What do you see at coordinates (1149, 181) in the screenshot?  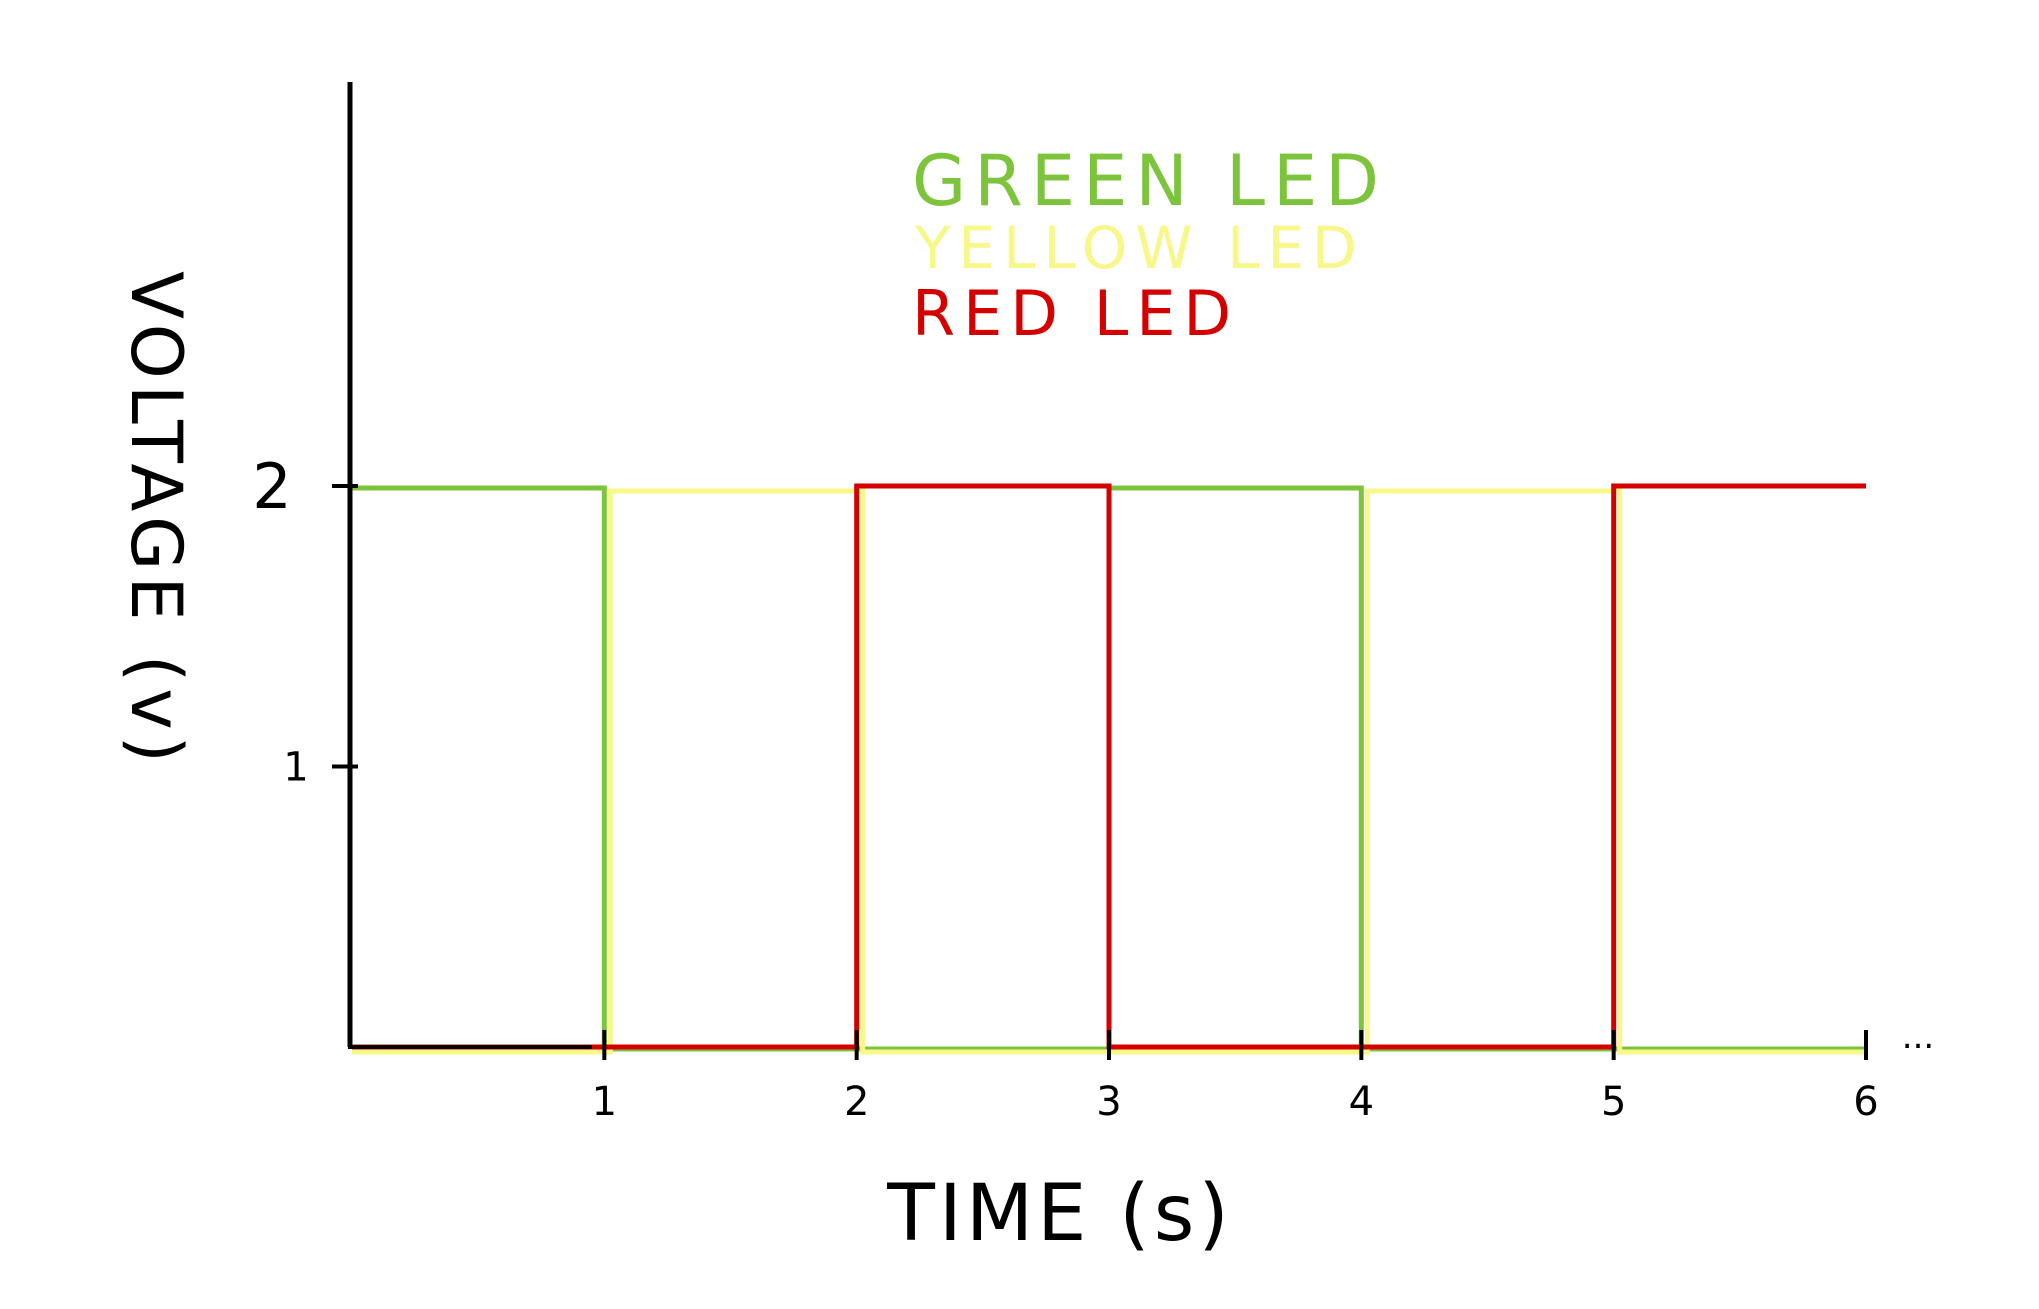 I see `legend-entry-green-led: GREEN LED` at bounding box center [1149, 181].